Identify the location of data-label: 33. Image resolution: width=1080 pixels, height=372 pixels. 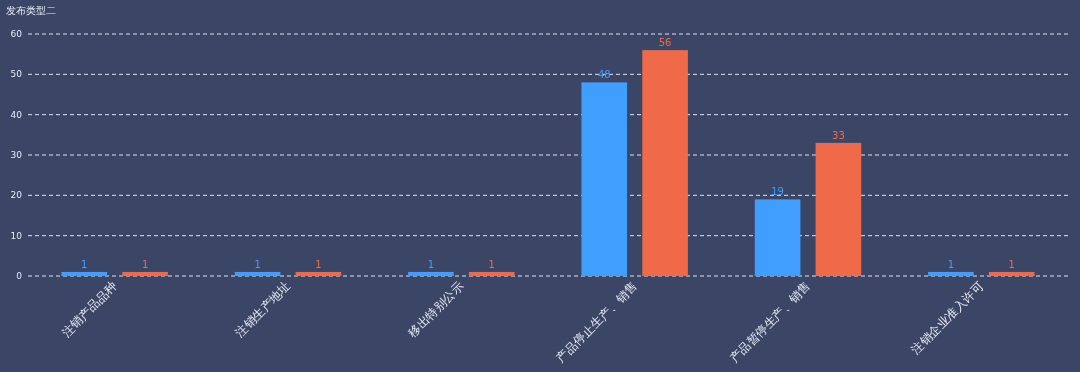
(838, 135).